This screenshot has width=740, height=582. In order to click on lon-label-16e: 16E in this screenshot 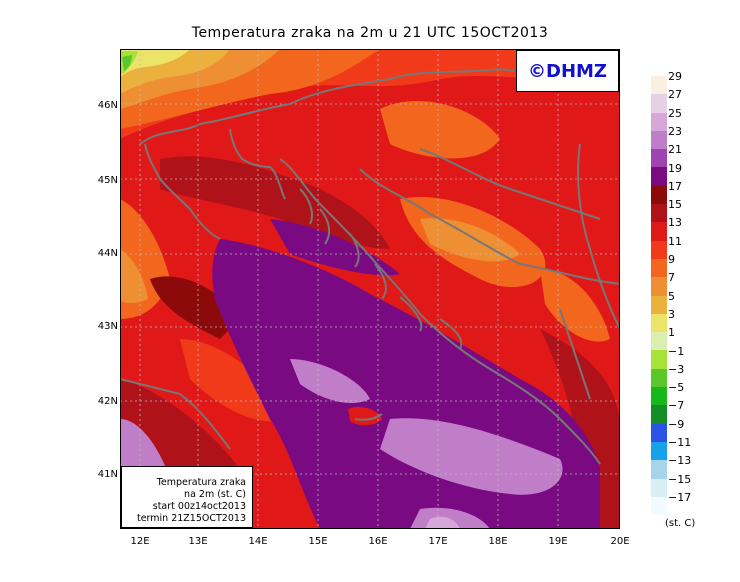, I will do `click(378, 541)`.